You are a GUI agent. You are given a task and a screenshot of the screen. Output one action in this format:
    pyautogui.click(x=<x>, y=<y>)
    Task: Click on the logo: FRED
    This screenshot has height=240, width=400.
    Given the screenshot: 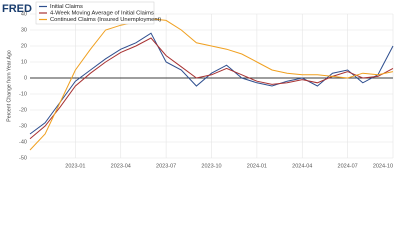 What is the action you would take?
    pyautogui.click(x=17, y=9)
    